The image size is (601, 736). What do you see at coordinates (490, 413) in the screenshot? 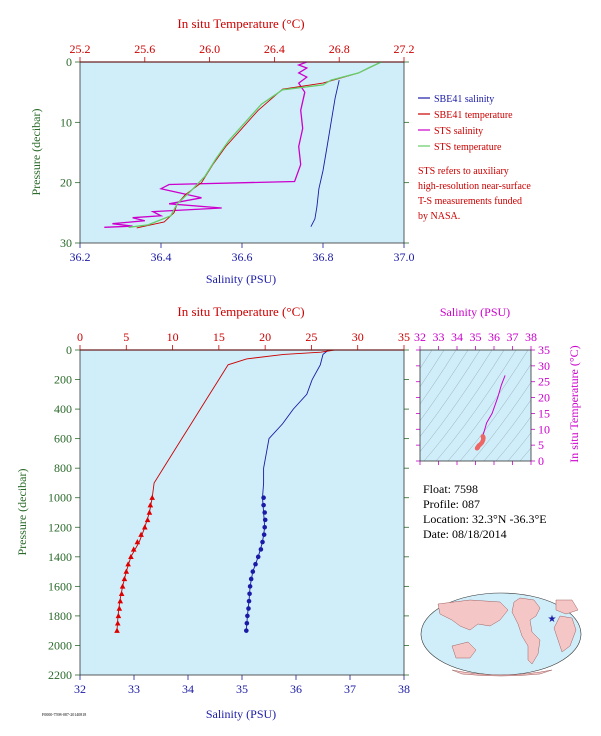
I see `ts-series` at bounding box center [490, 413].